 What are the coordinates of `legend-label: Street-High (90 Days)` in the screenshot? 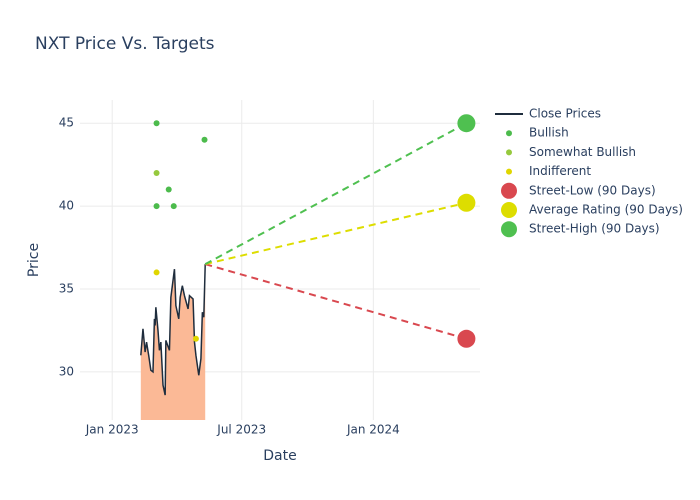 It's located at (594, 229).